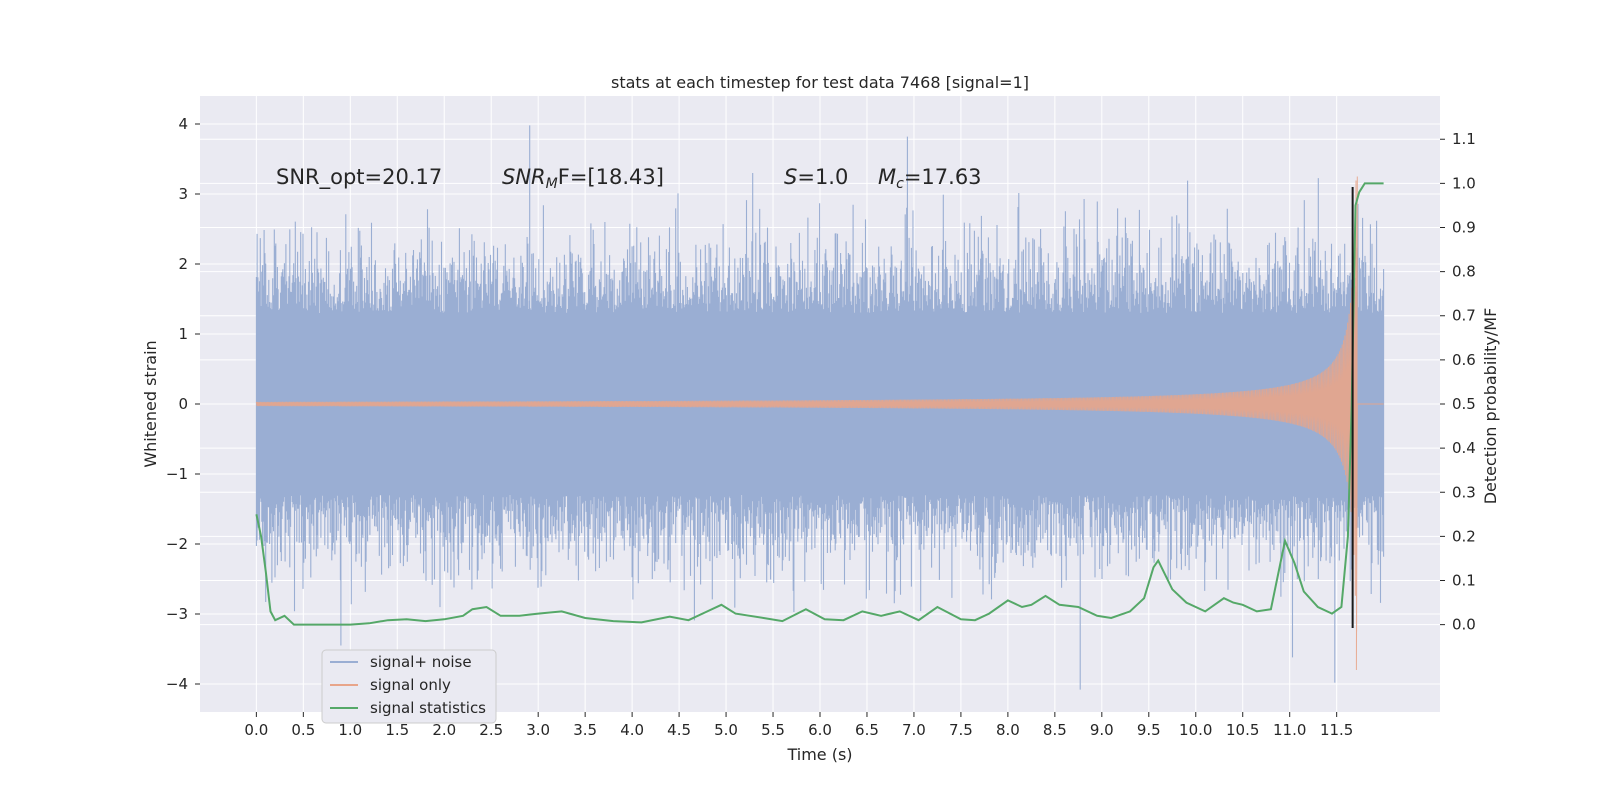 The image size is (1600, 800). I want to click on legend-label-signal-statistics: signal statistics, so click(428, 708).